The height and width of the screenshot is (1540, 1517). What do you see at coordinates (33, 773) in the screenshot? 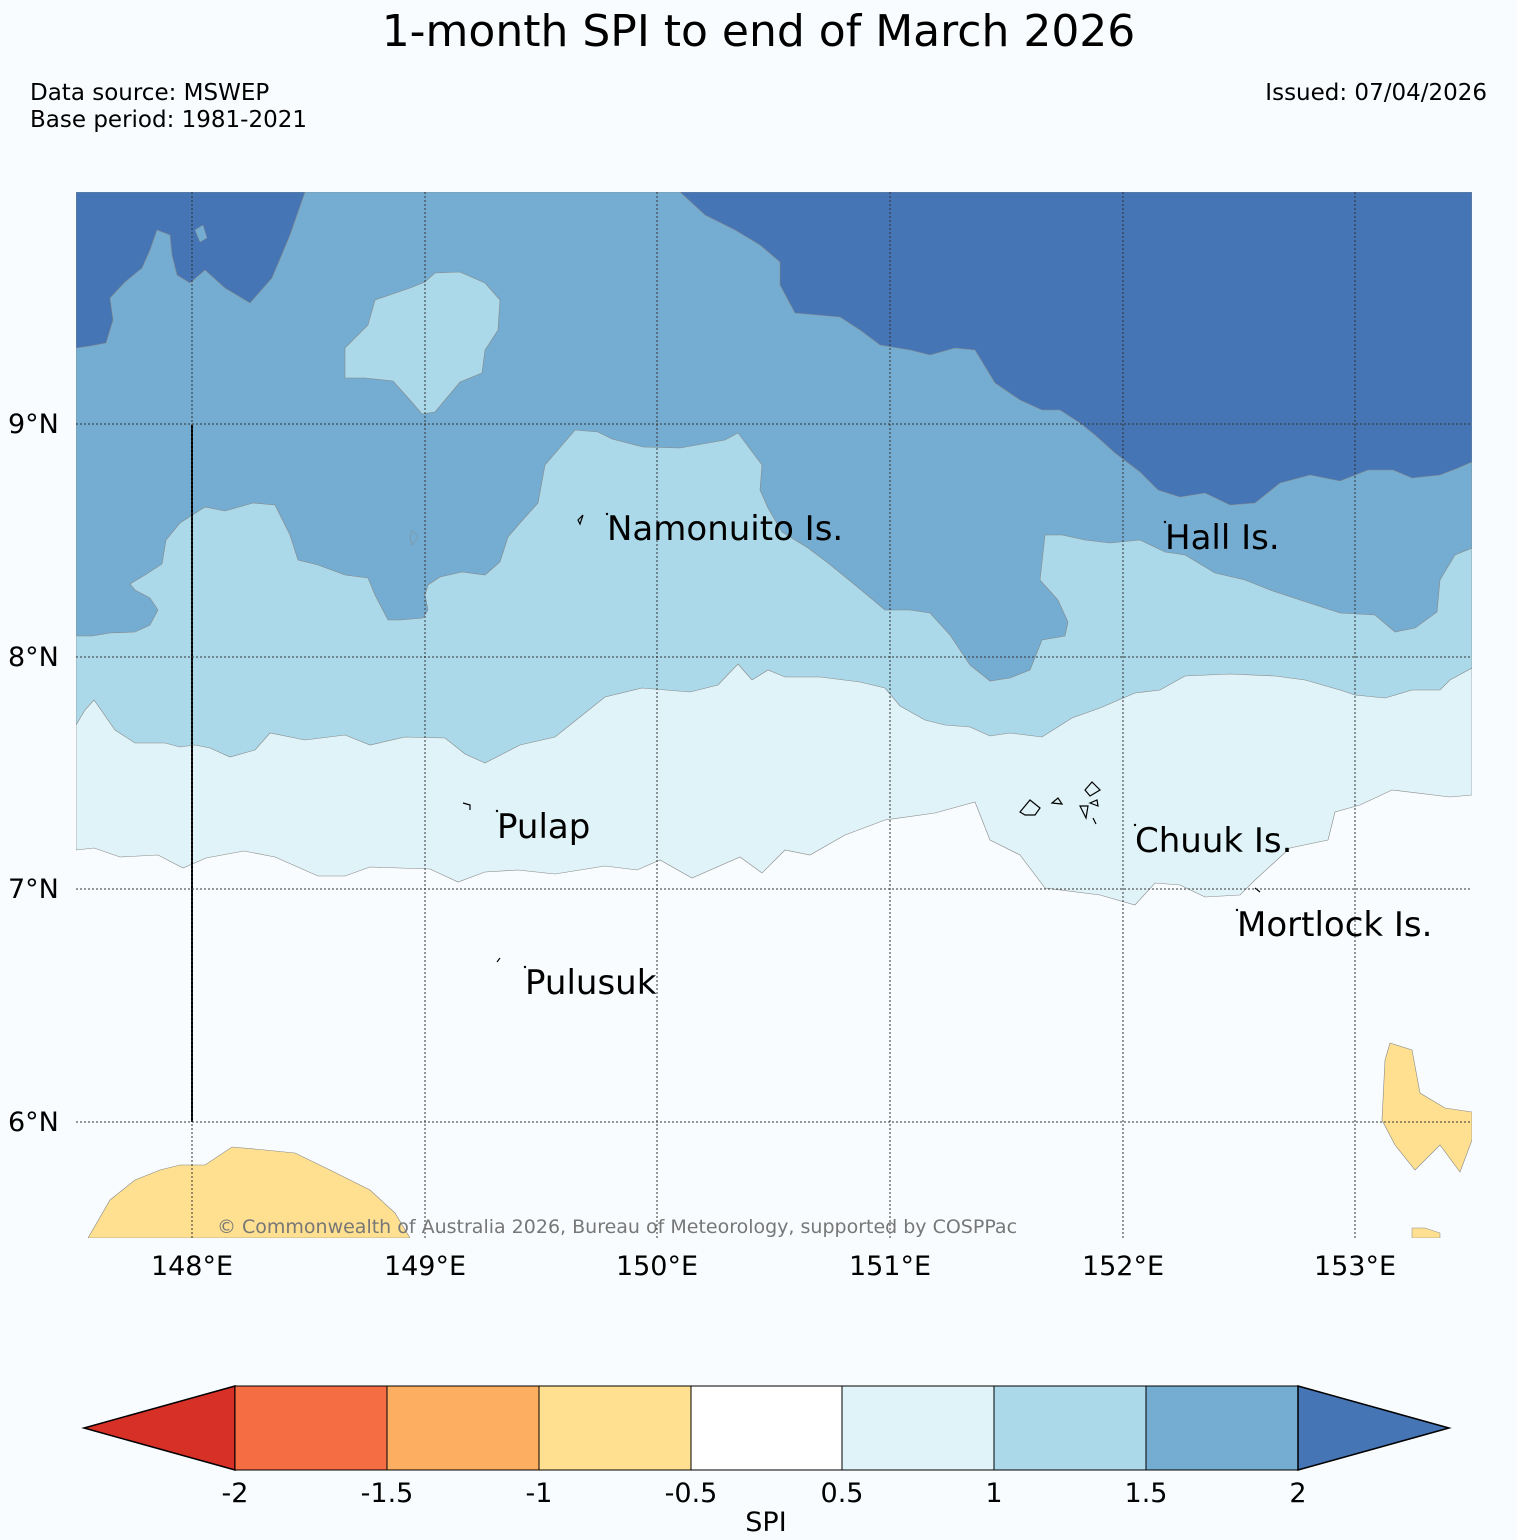
I see `lat-labels: 9°N 8°N 7°N 6°N` at bounding box center [33, 773].